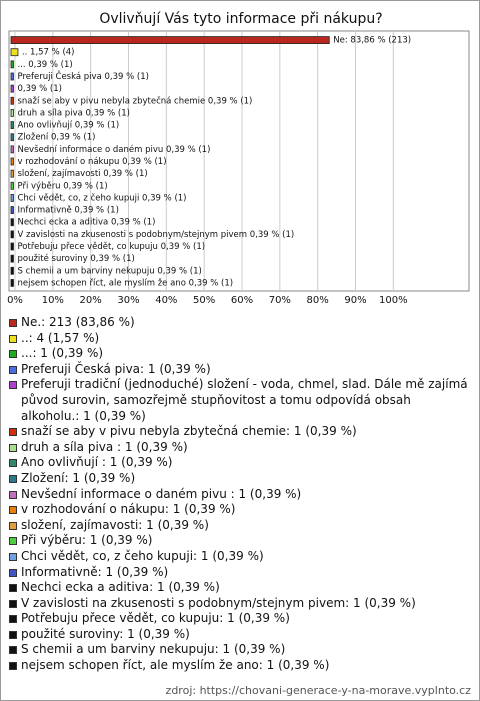 Image resolution: width=480 pixels, height=701 pixels. Describe the element at coordinates (393, 300) in the screenshot. I see `x-tick-label: 100%` at that location.